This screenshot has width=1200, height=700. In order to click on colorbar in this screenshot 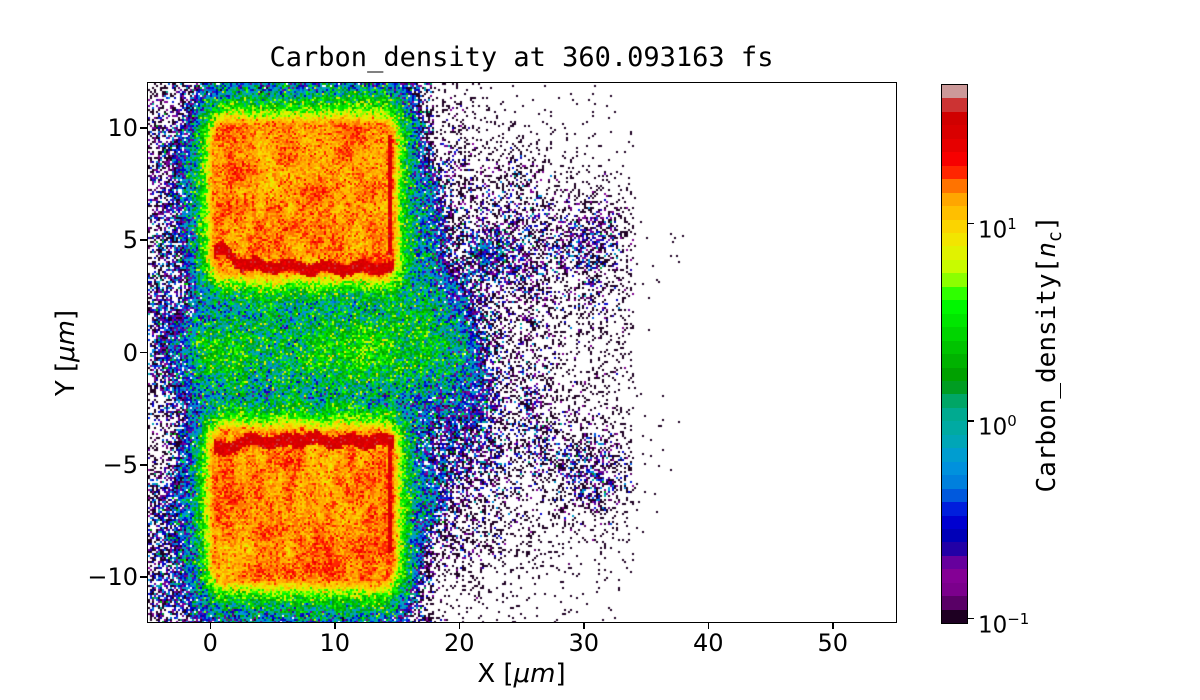, I will do `click(954, 354)`.